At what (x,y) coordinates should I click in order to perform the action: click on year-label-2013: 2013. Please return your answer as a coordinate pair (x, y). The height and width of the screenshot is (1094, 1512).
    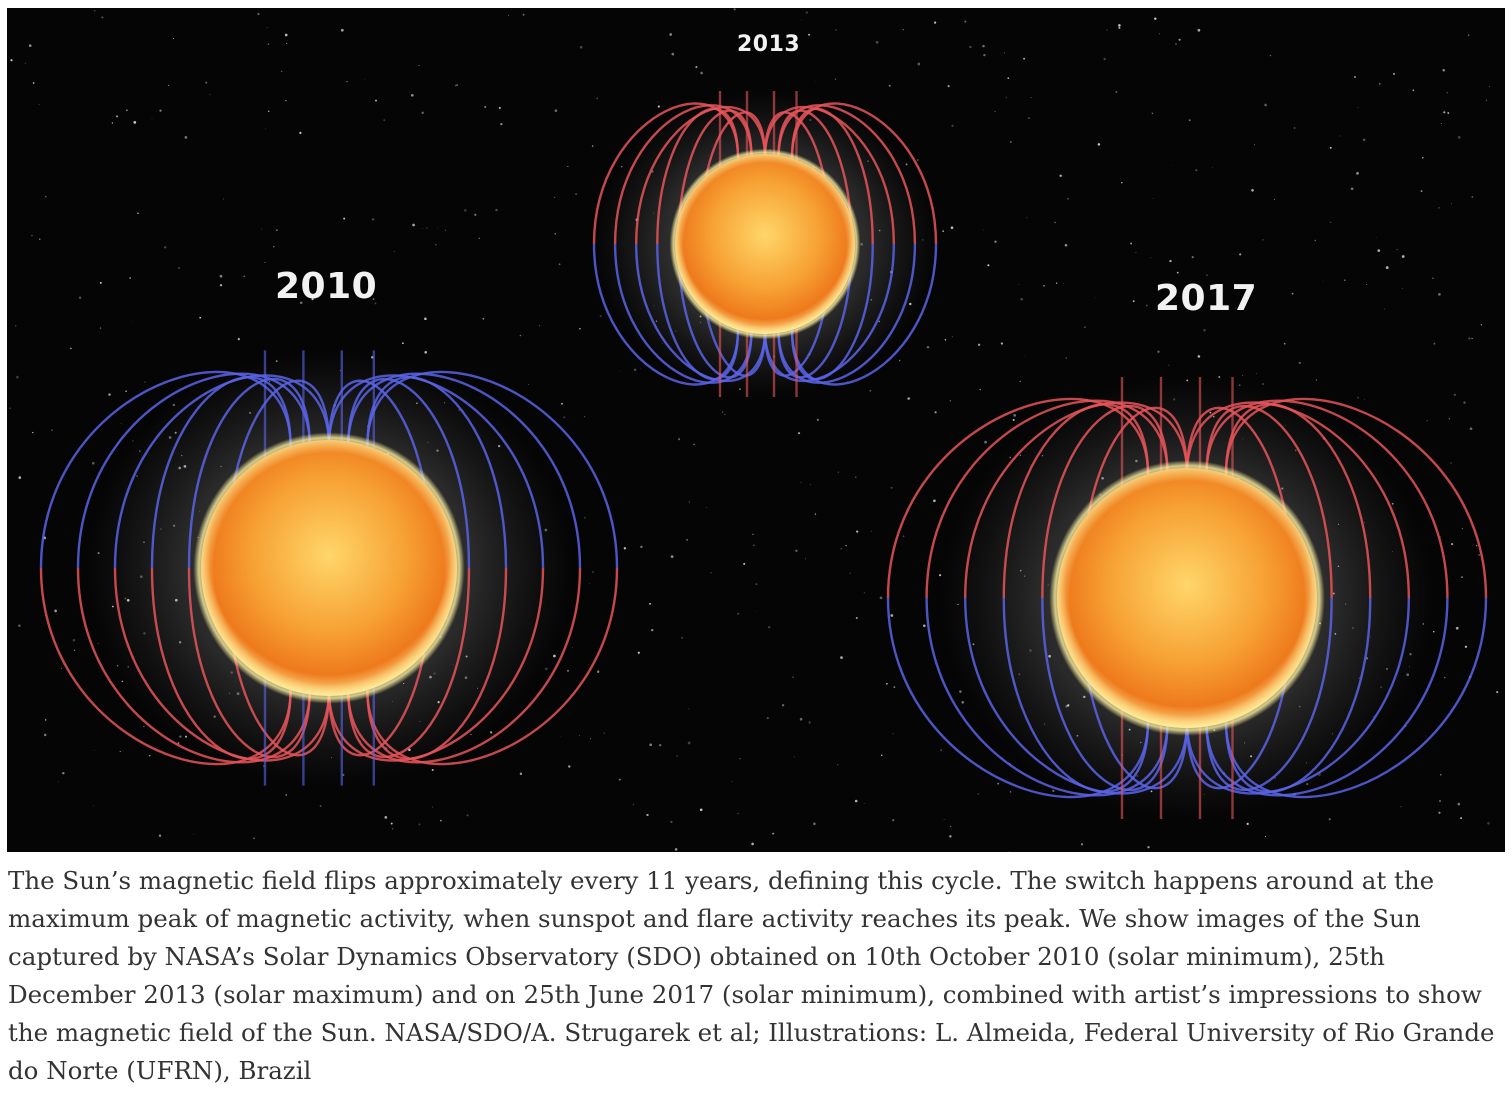
    Looking at the image, I should click on (769, 44).